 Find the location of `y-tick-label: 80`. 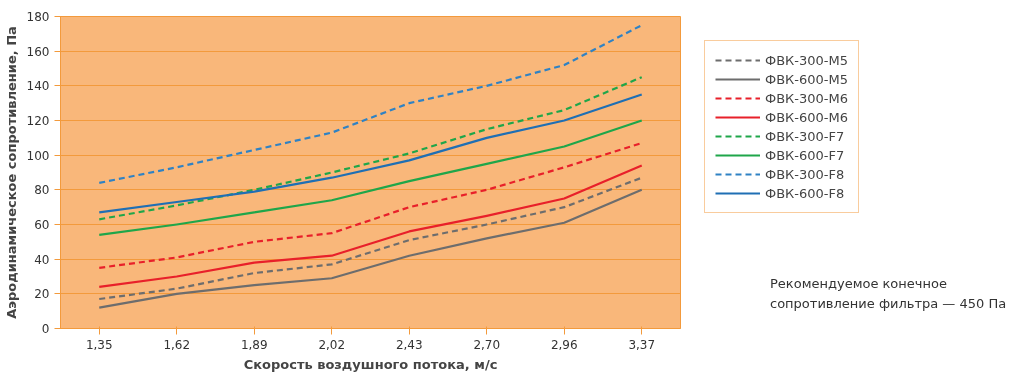

y-tick-label: 80 is located at coordinates (42, 190).